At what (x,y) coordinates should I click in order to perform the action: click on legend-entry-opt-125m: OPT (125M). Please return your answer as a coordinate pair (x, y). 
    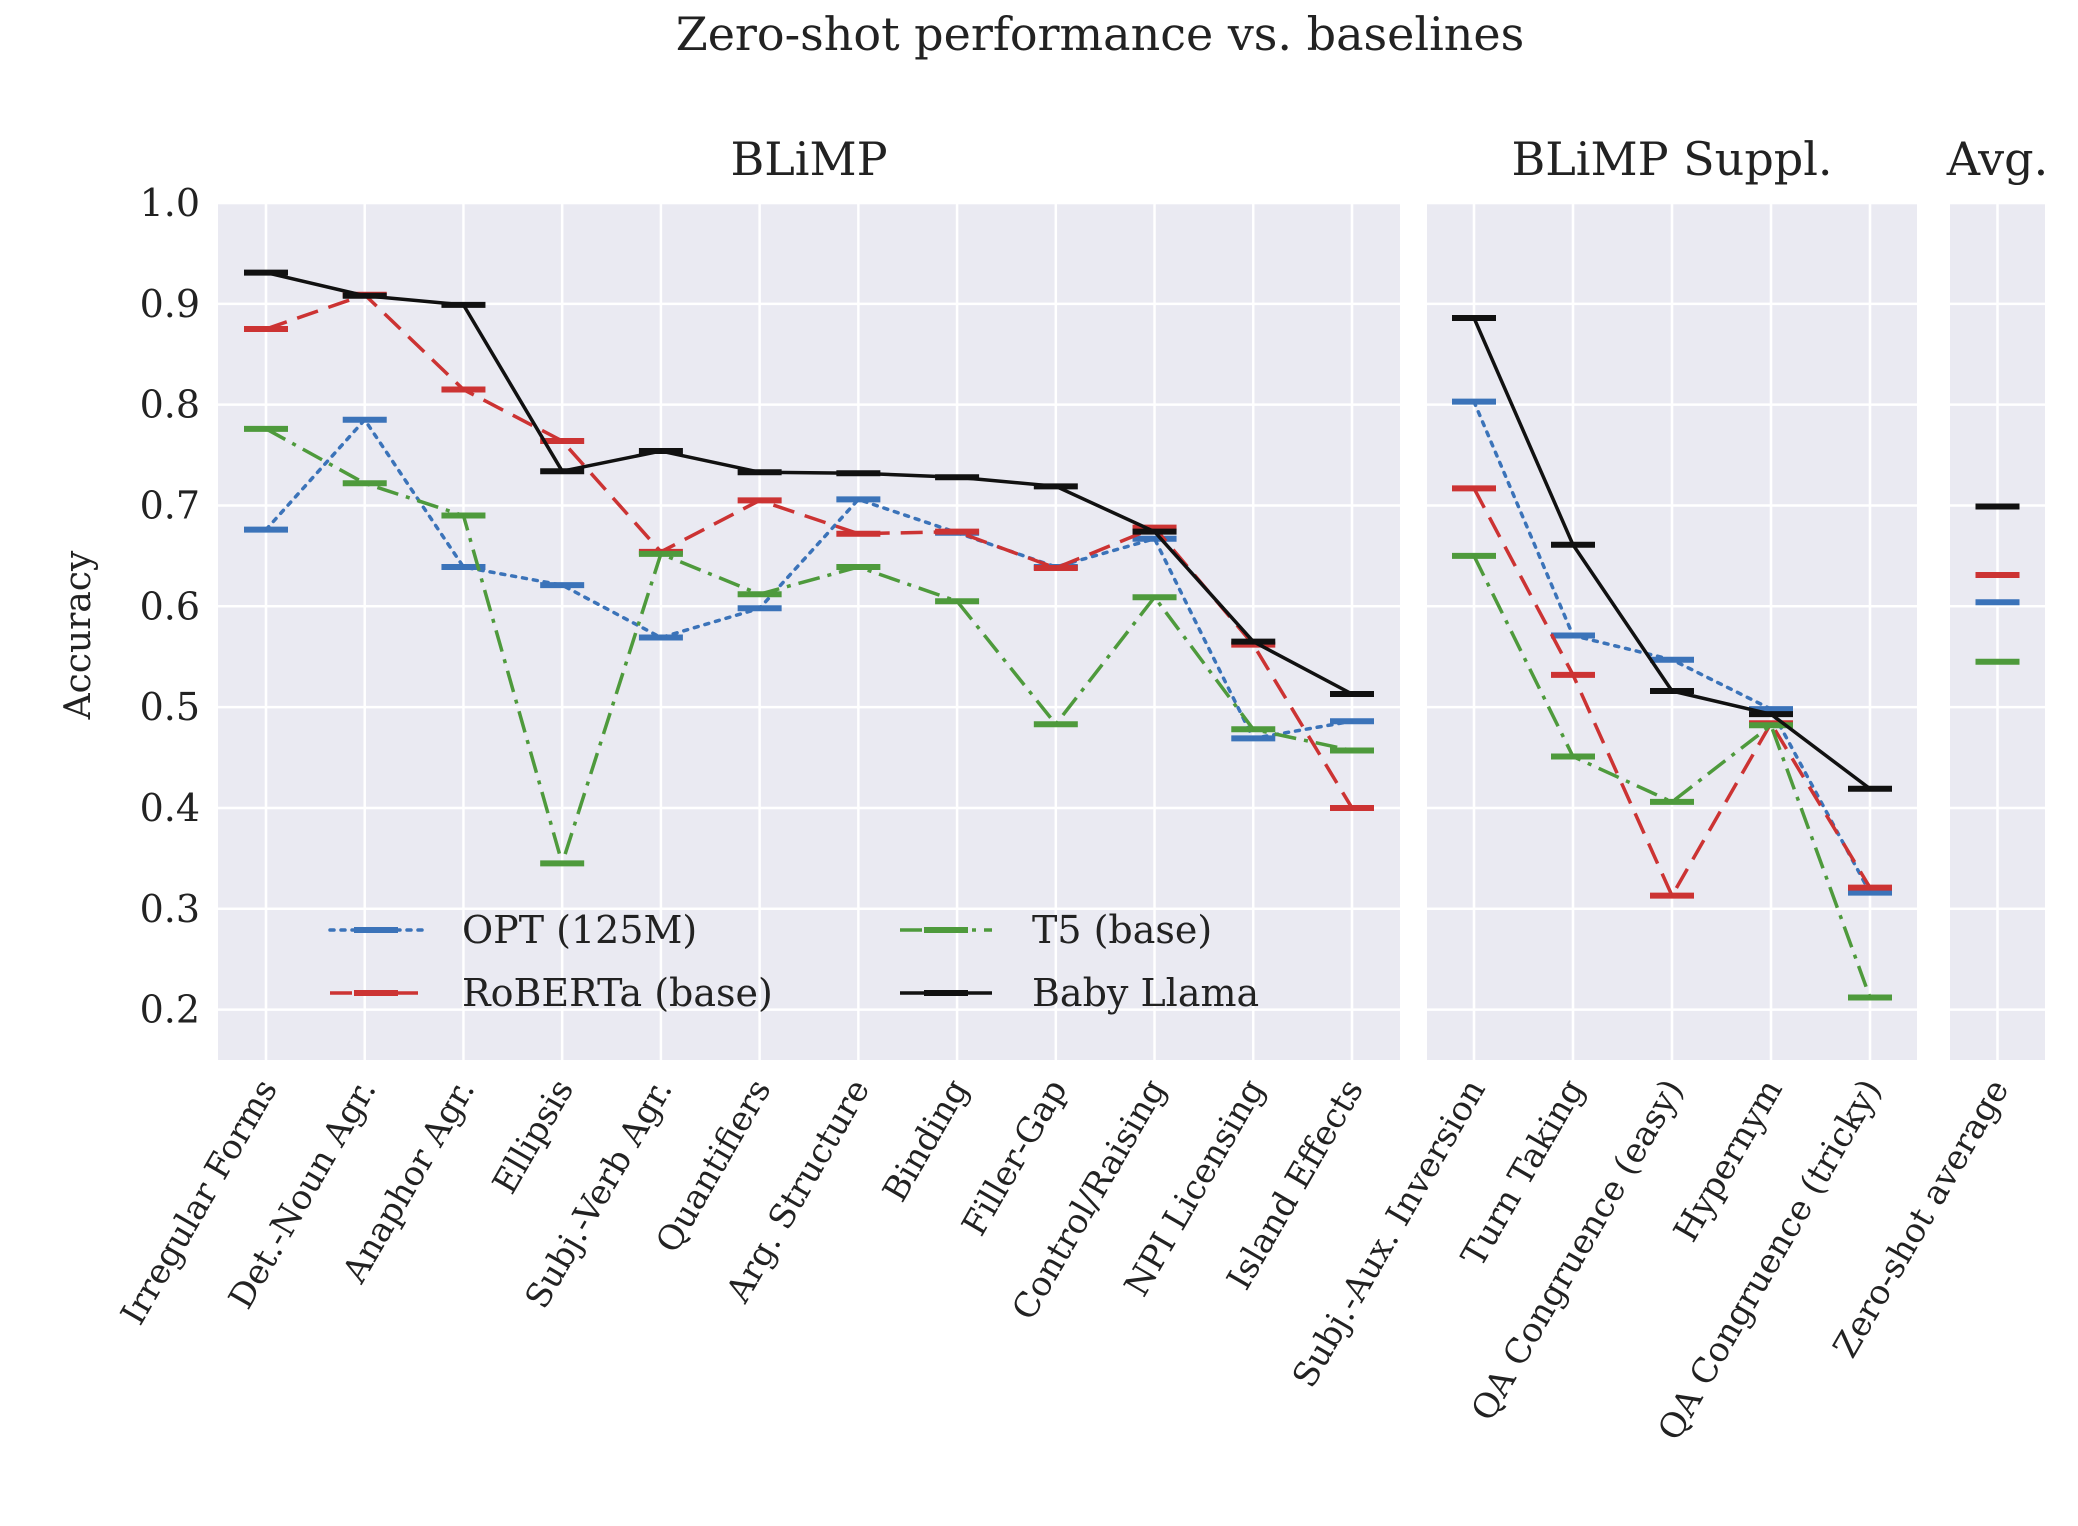
    Looking at the image, I should click on (512, 930).